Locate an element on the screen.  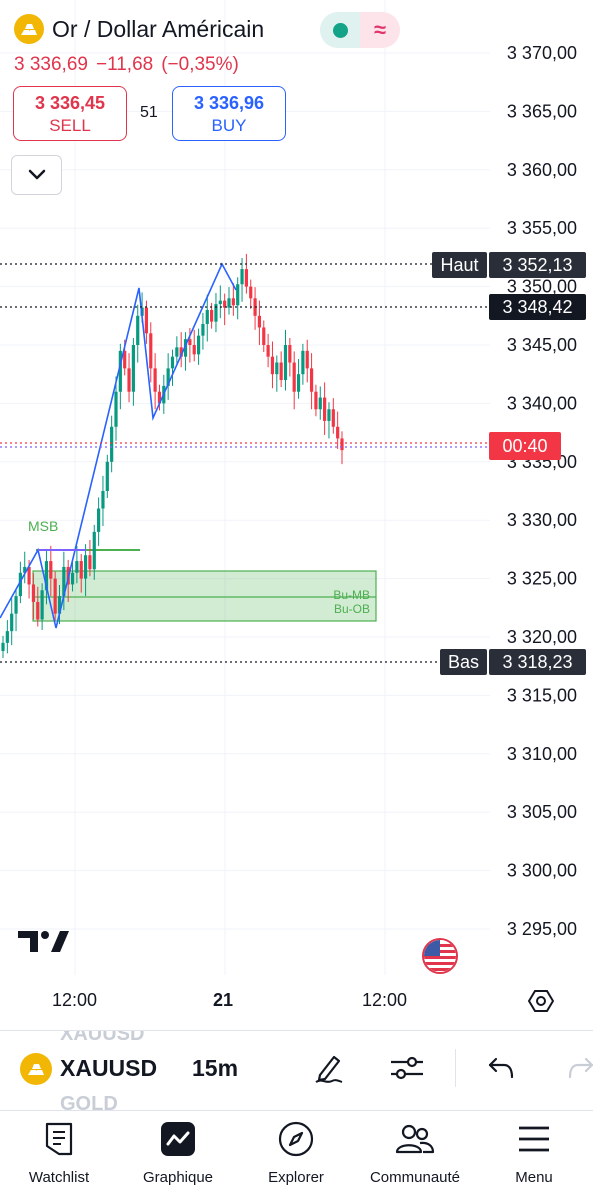
high-value-box is located at coordinates (537, 265).